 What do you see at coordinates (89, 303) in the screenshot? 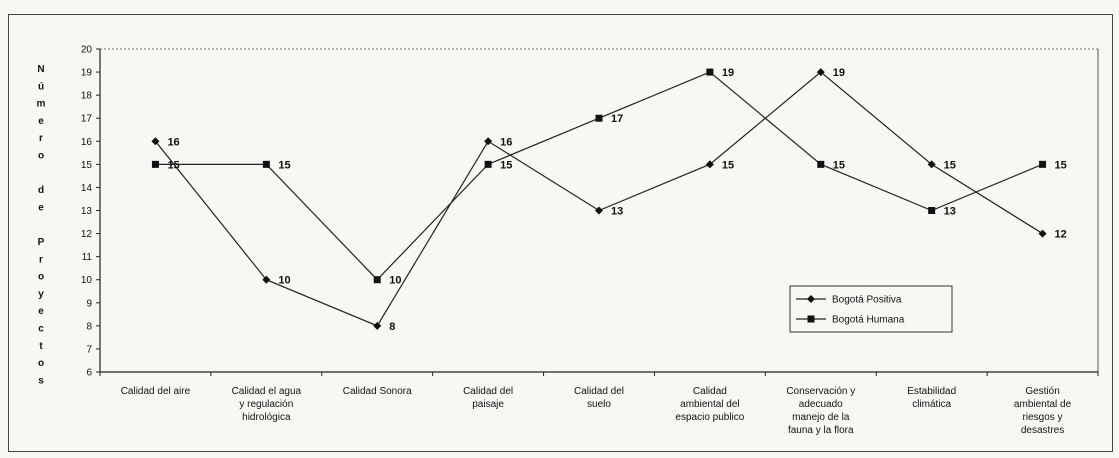
I see `y-tick-label: 9` at bounding box center [89, 303].